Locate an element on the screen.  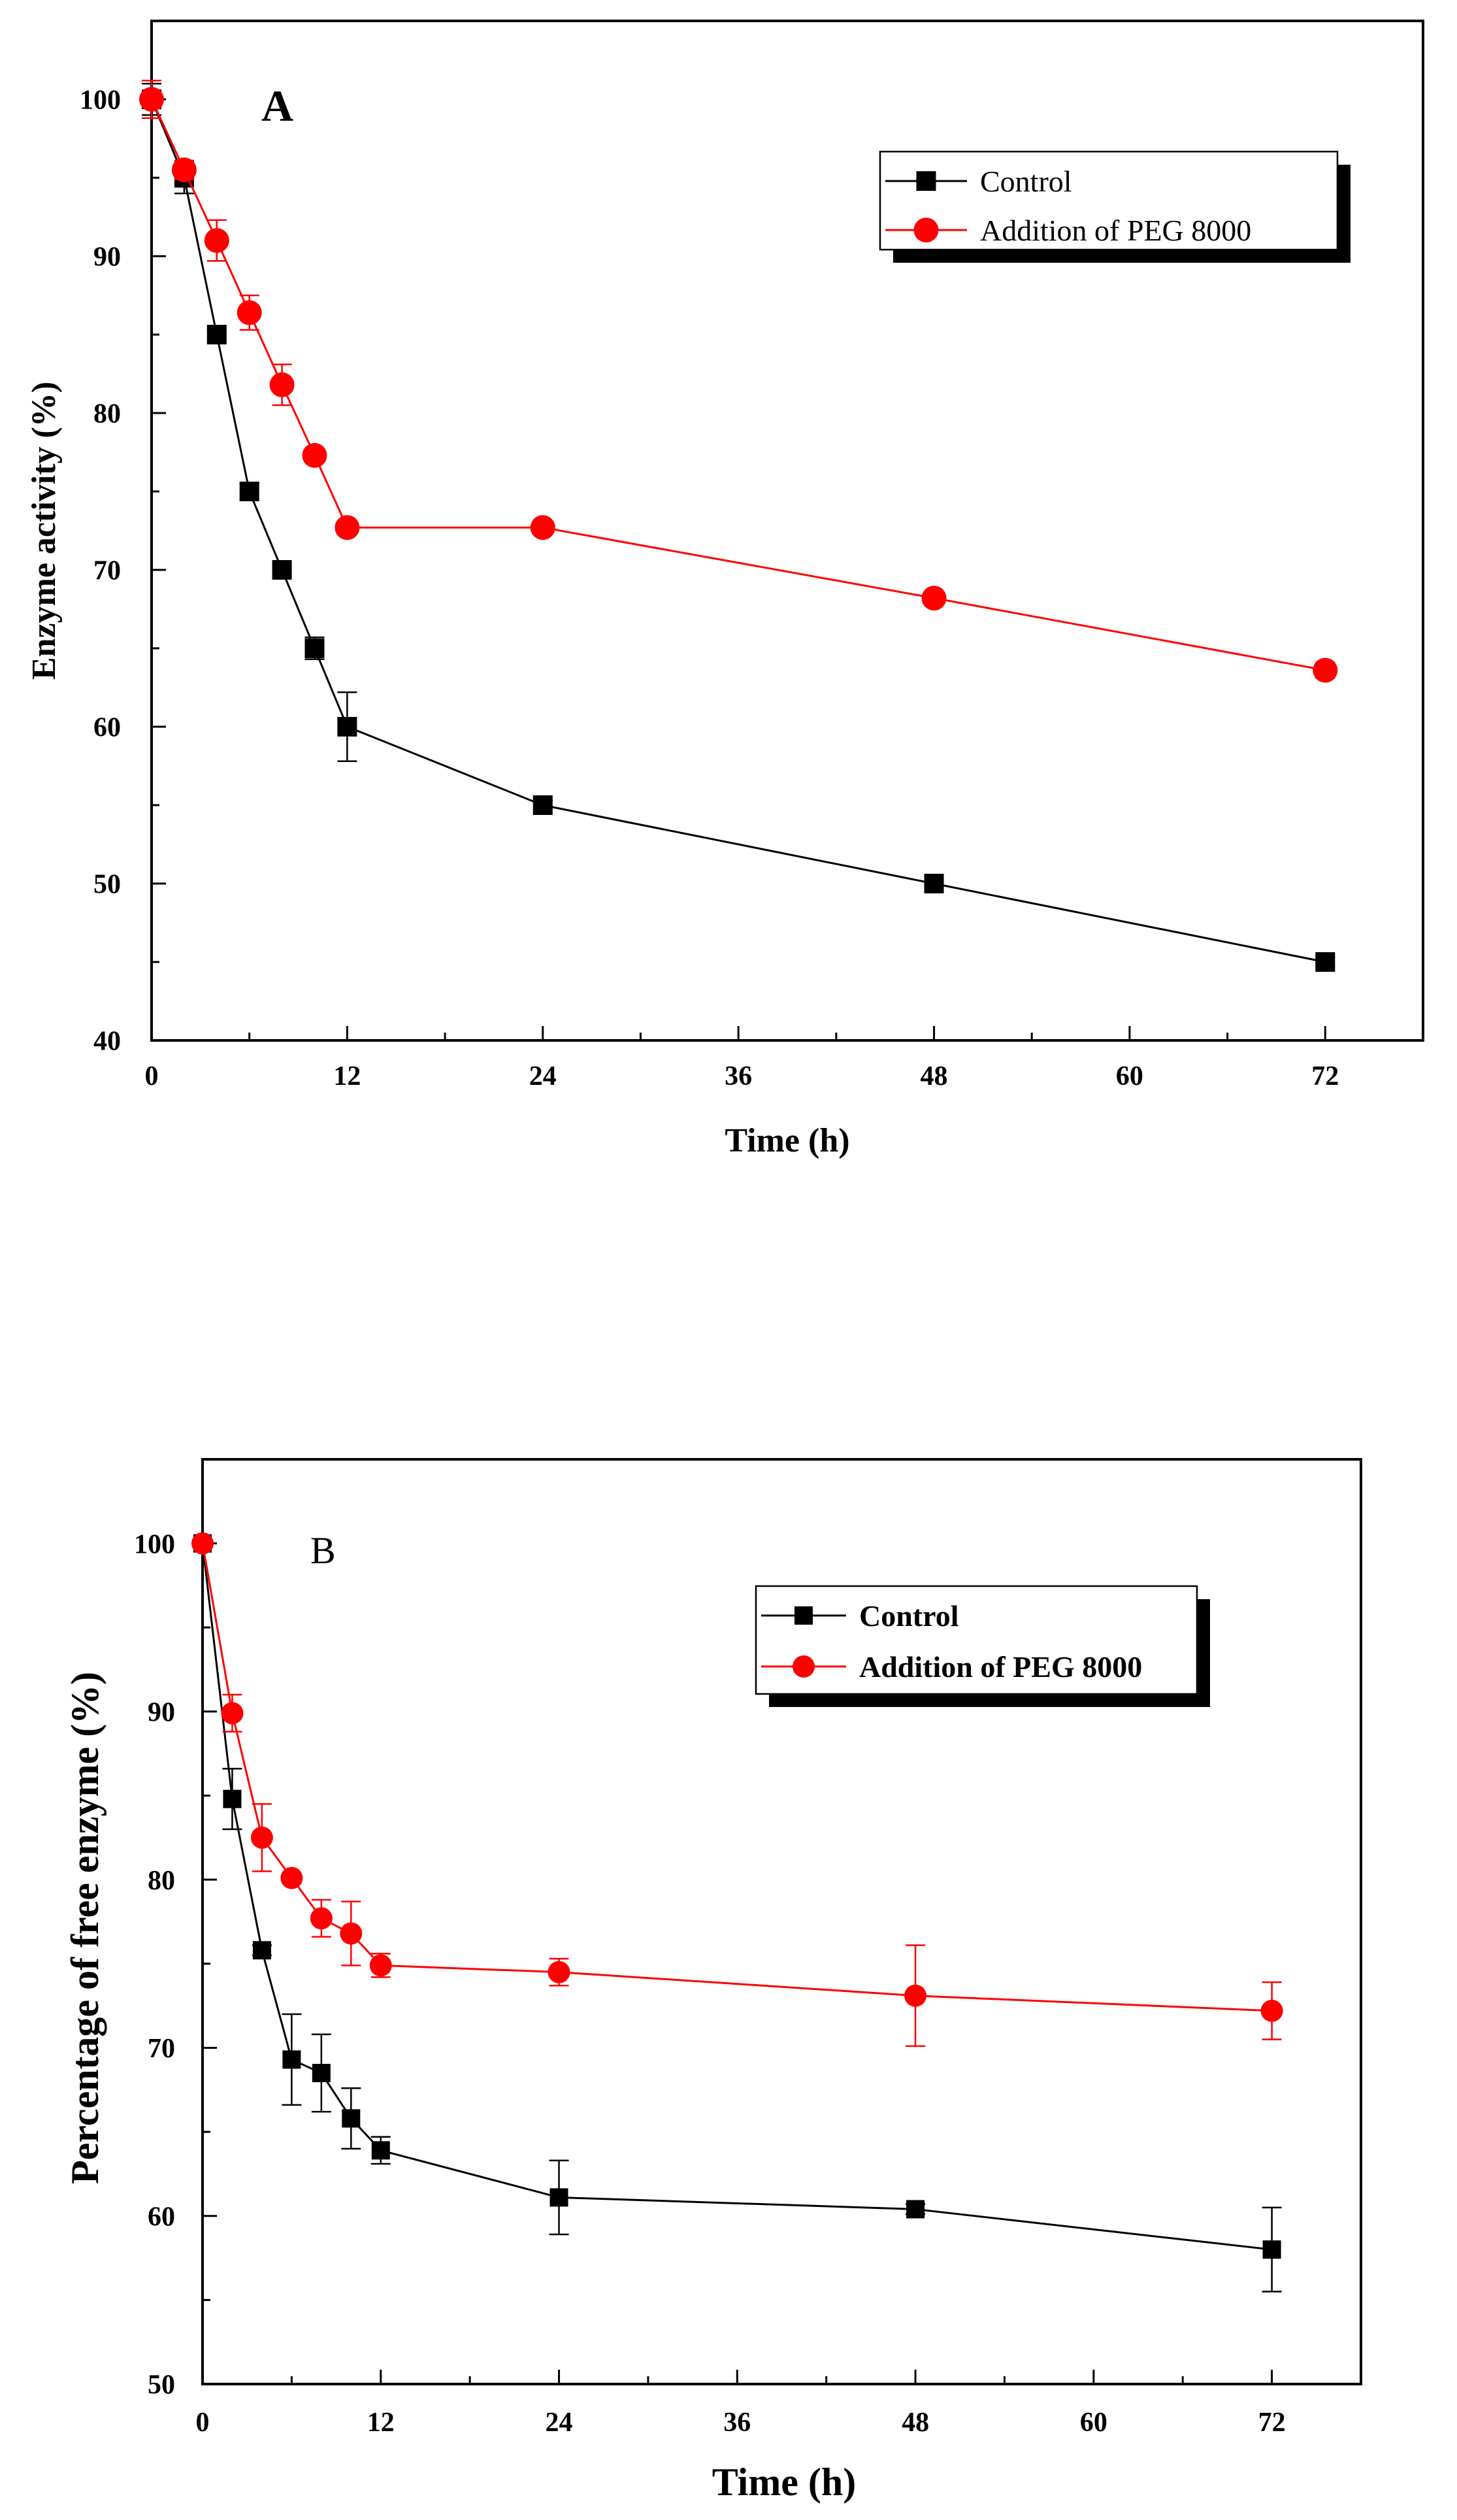
y-axis-title: Enzyme activity (%) is located at coordinates (44, 531).